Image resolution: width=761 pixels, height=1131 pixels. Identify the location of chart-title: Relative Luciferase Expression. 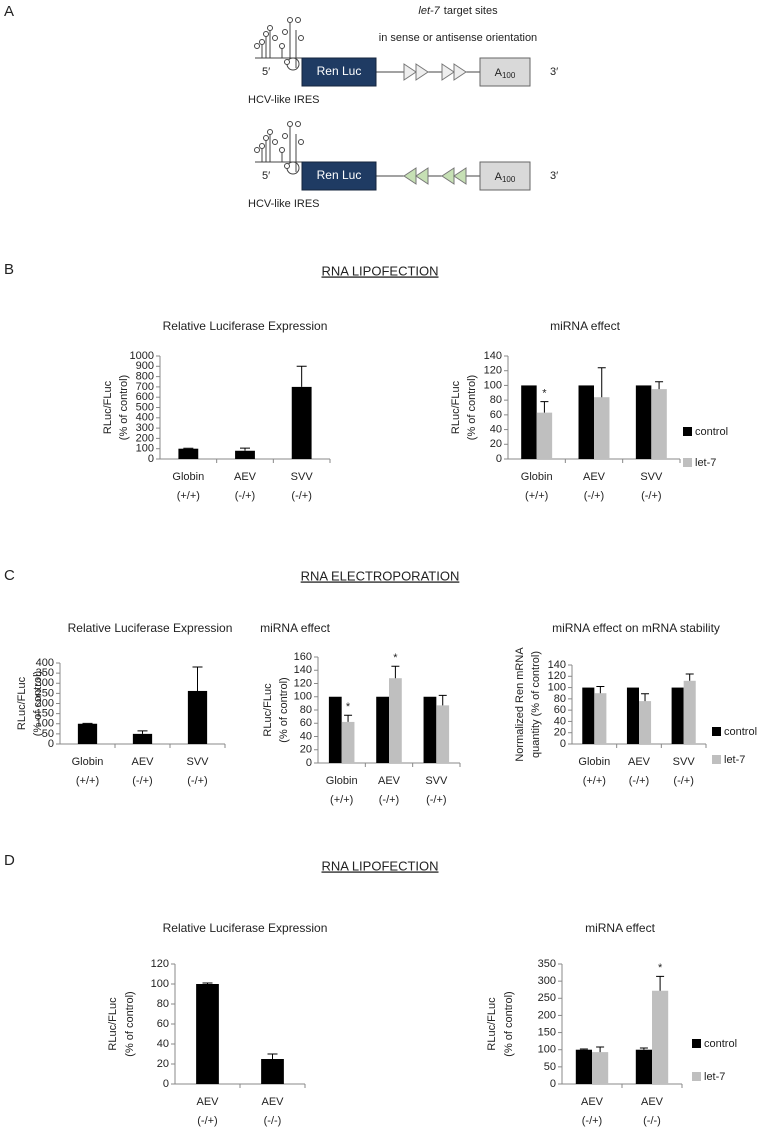
(150, 628).